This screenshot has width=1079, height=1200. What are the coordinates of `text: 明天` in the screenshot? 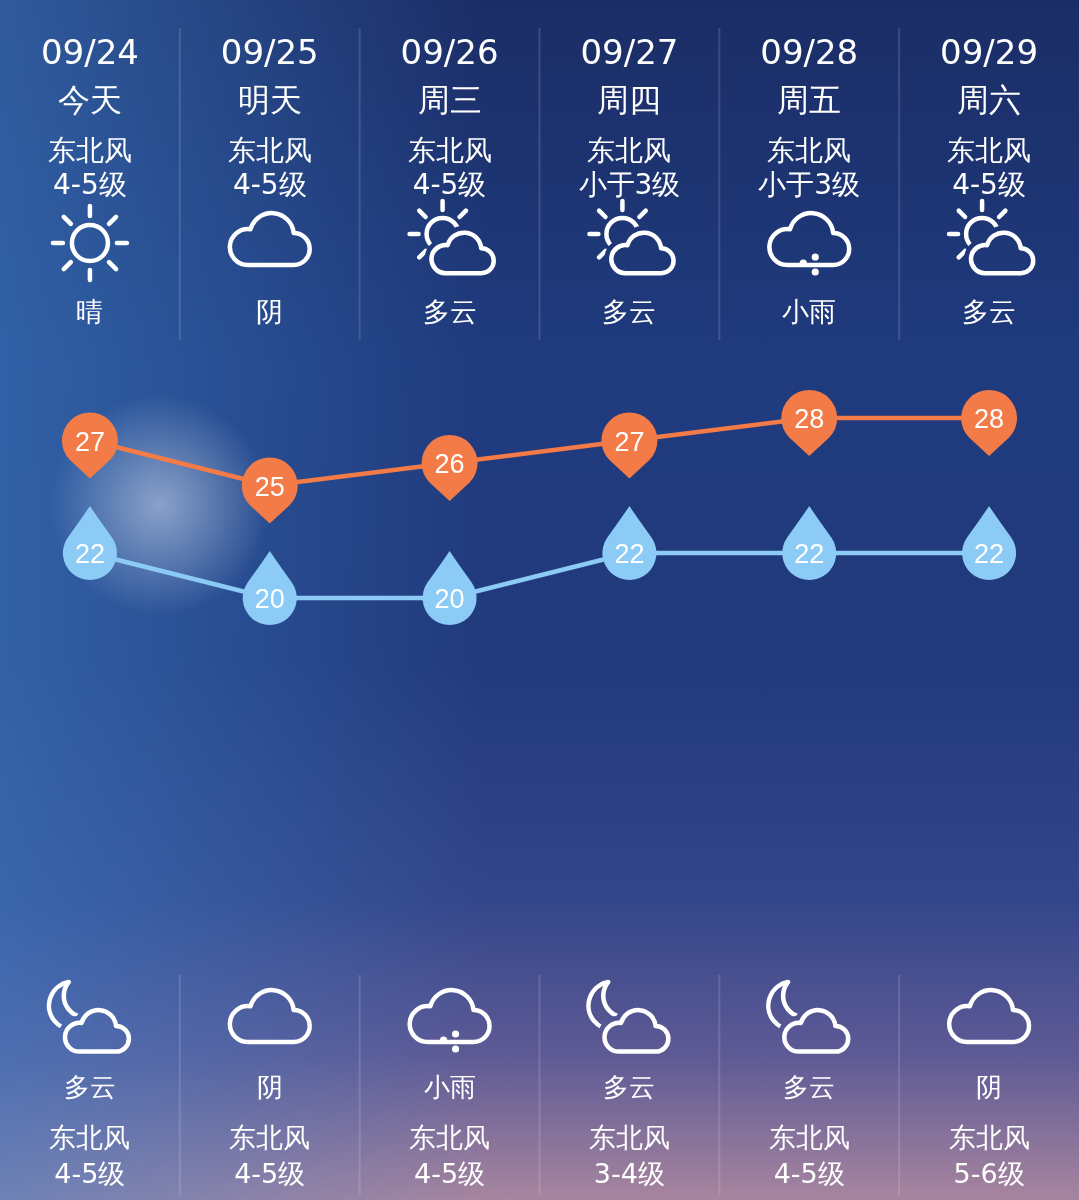 It's located at (269, 100).